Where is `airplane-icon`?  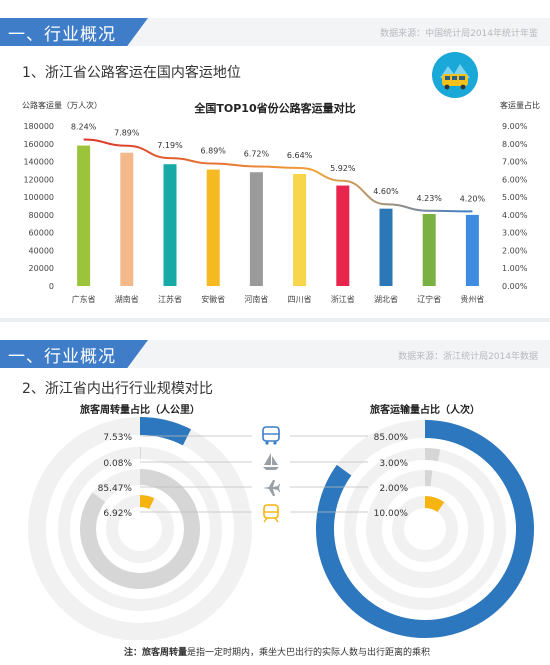
airplane-icon is located at coordinates (271, 488).